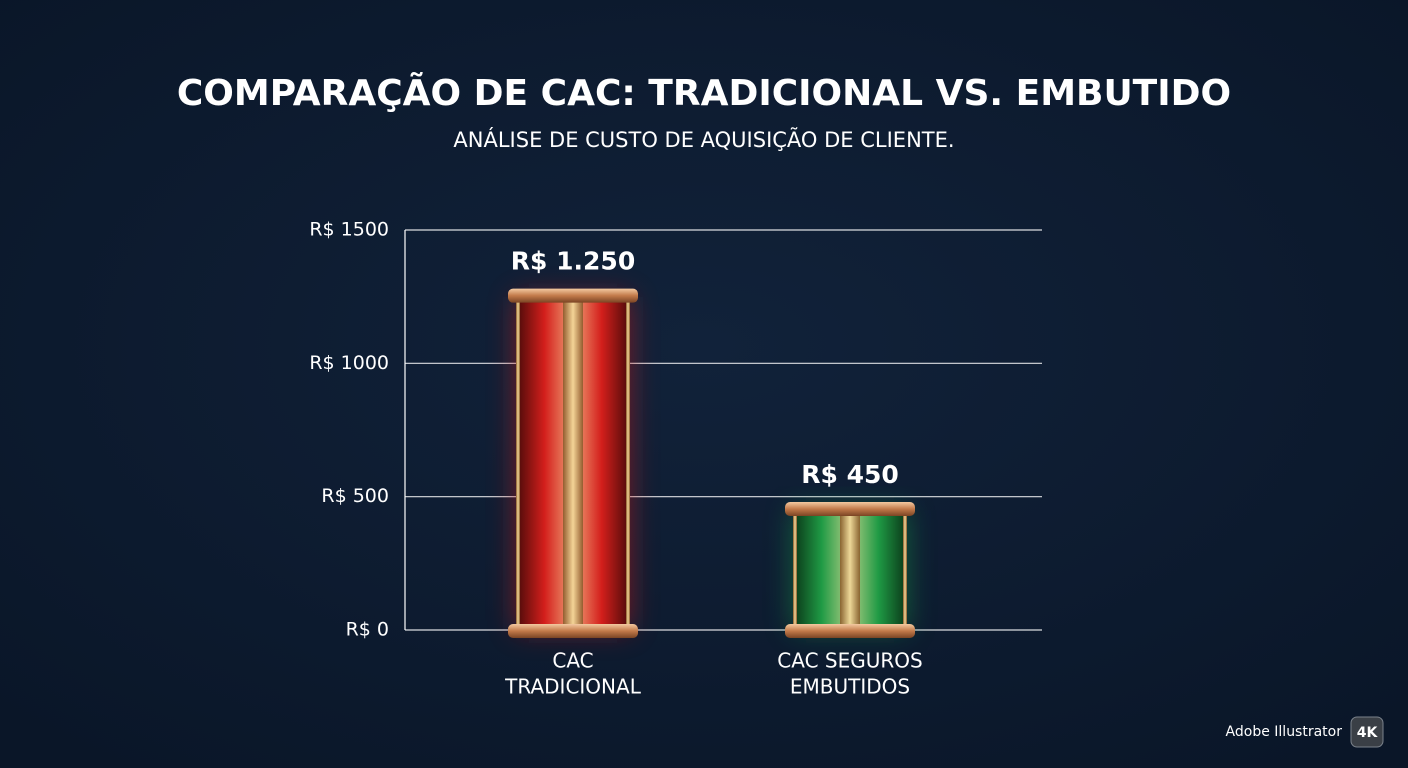 The width and height of the screenshot is (1408, 768). Describe the element at coordinates (850, 474) in the screenshot. I see `value-label: R$ 450` at that location.